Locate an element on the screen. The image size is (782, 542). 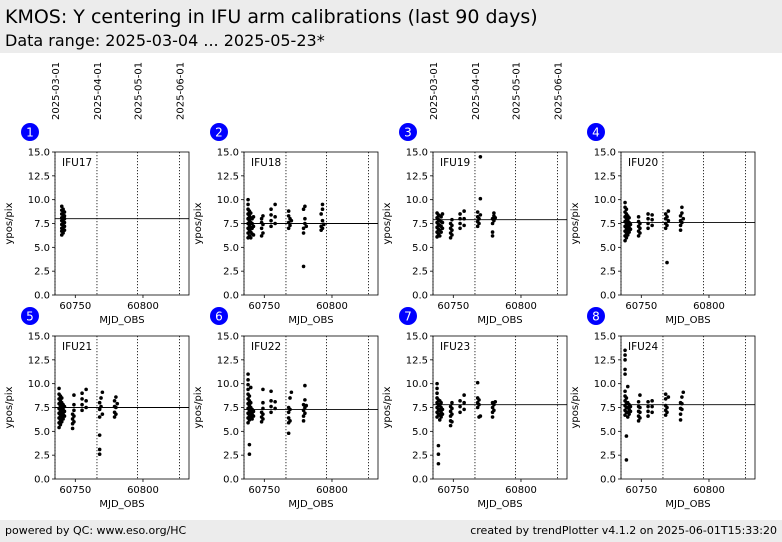
date-tick-label: 2025-06-01 is located at coordinates (559, 91).